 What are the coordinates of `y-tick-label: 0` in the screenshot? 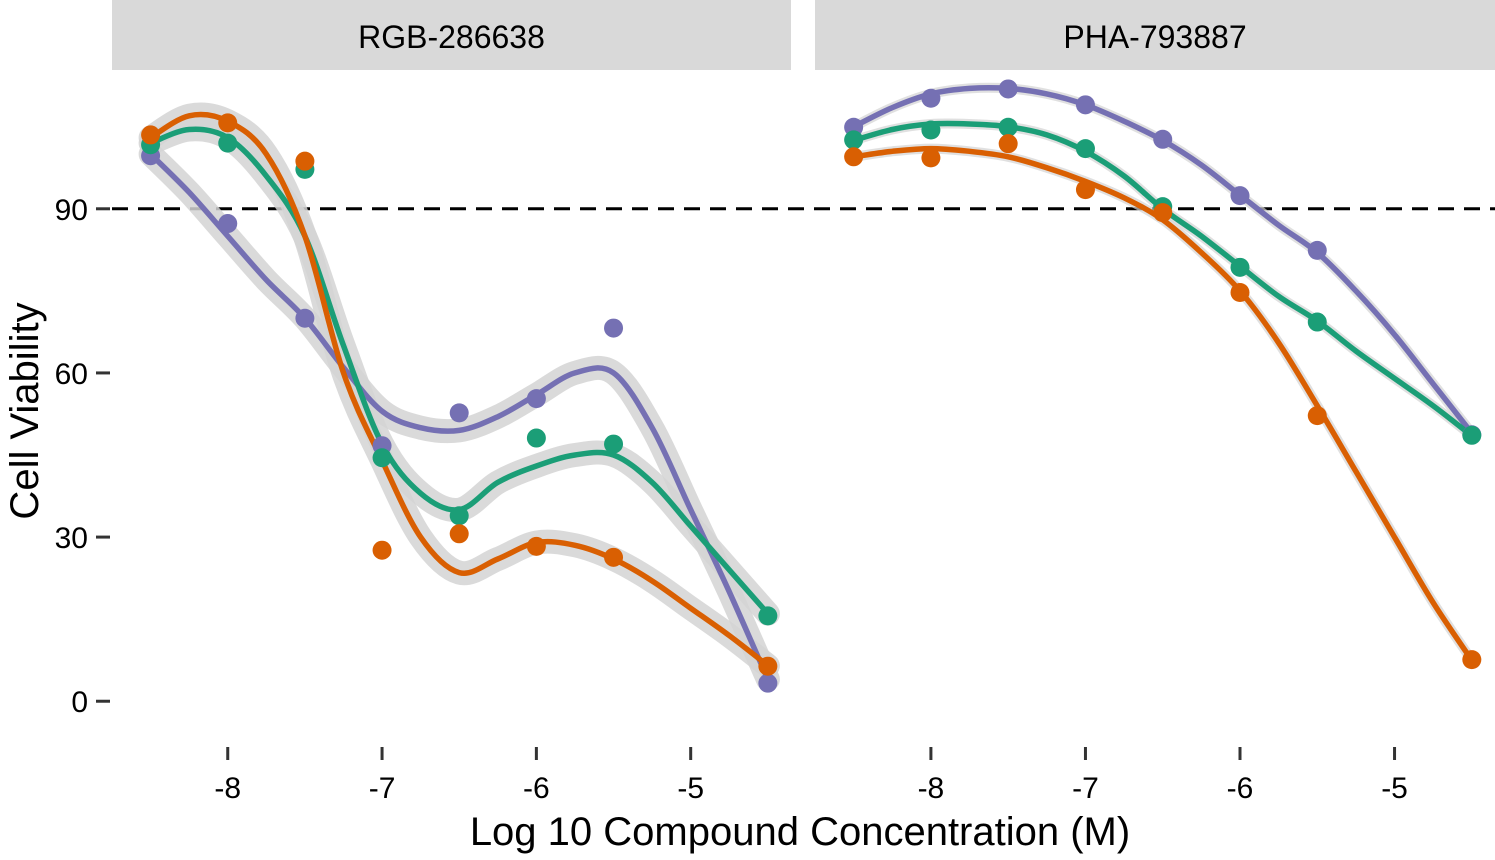 It's located at (79, 702).